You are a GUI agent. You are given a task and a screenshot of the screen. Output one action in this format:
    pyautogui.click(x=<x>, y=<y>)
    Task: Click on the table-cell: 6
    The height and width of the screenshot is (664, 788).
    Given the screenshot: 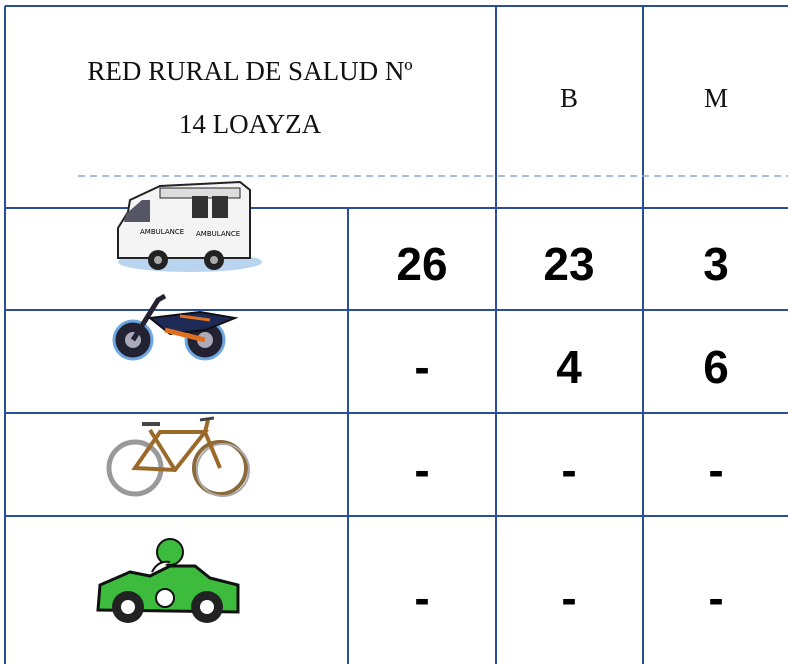 What is the action you would take?
    pyautogui.click(x=716, y=367)
    